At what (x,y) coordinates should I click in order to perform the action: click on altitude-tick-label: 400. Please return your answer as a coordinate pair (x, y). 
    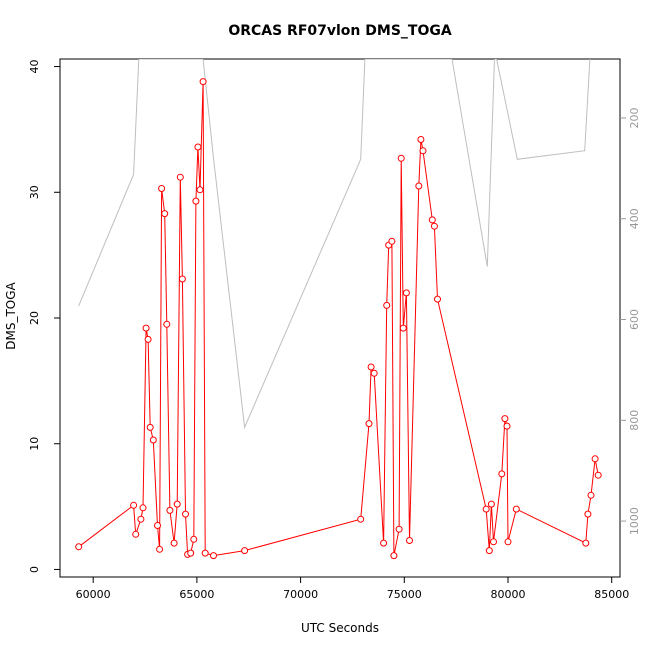
    Looking at the image, I should click on (634, 218).